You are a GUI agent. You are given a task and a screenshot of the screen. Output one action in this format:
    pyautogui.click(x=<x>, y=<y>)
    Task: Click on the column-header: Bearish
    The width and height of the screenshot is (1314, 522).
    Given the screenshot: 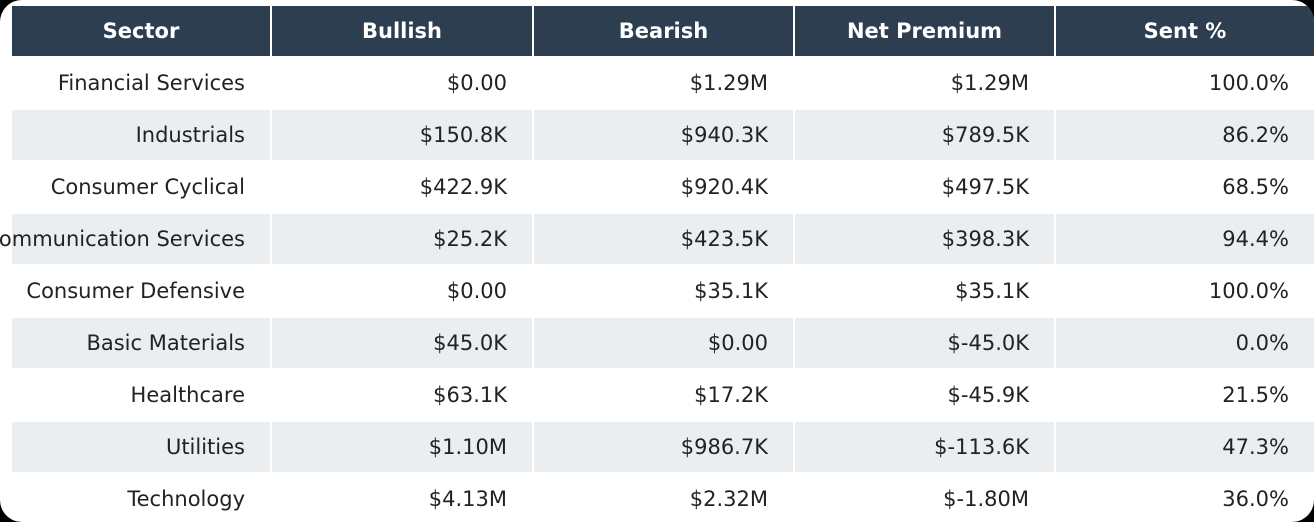 What is the action you would take?
    pyautogui.click(x=663, y=31)
    